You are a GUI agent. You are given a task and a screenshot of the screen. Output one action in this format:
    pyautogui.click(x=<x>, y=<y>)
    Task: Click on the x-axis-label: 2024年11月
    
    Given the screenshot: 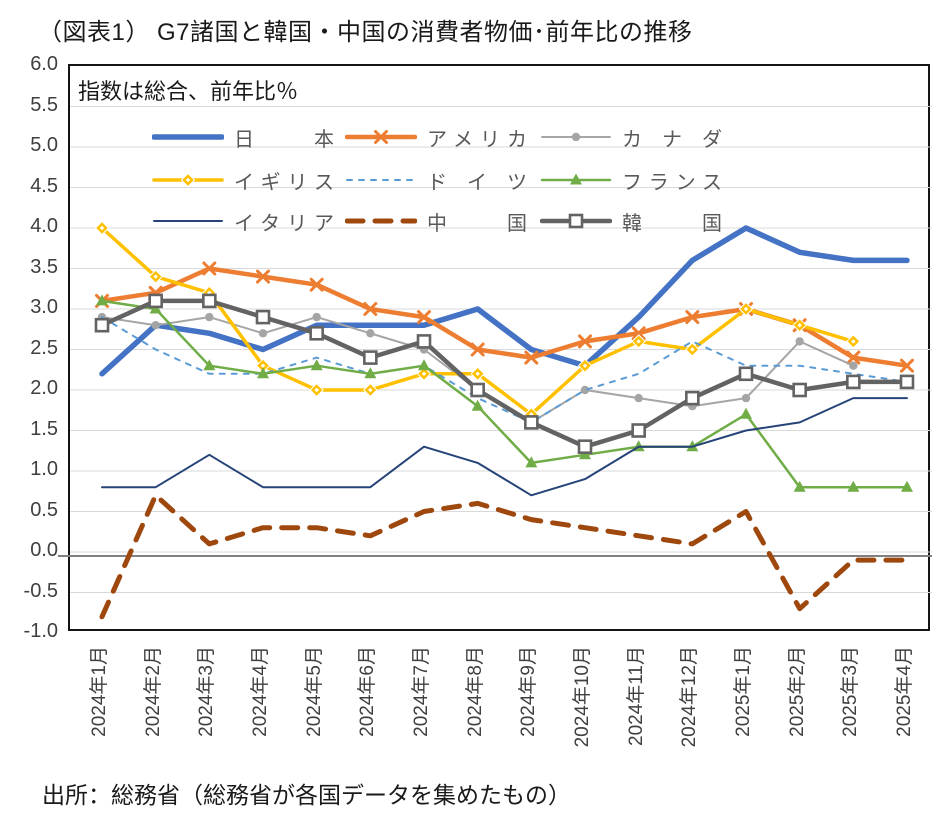 What is the action you would take?
    pyautogui.click(x=636, y=696)
    